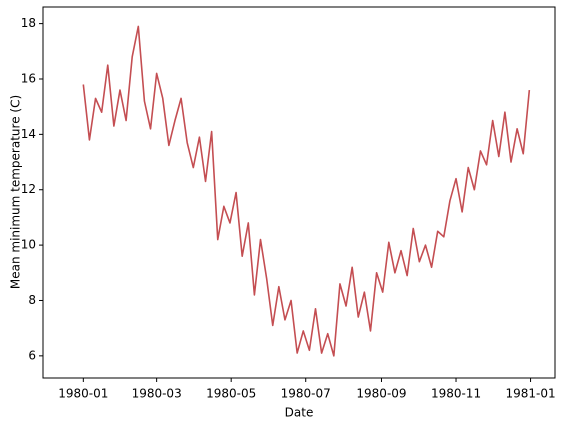 This screenshot has height=432, width=571. Describe the element at coordinates (28, 23) in the screenshot. I see `y-tick-label: 18` at that location.